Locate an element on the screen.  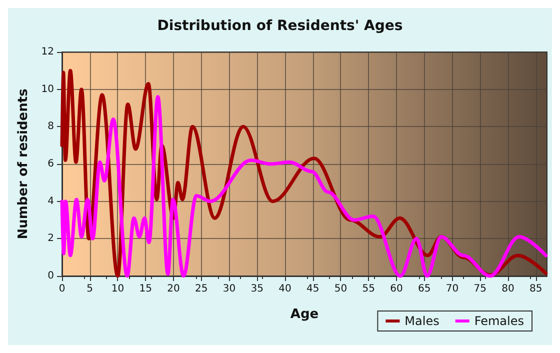
x-tick-label: 15 is located at coordinates (145, 289).